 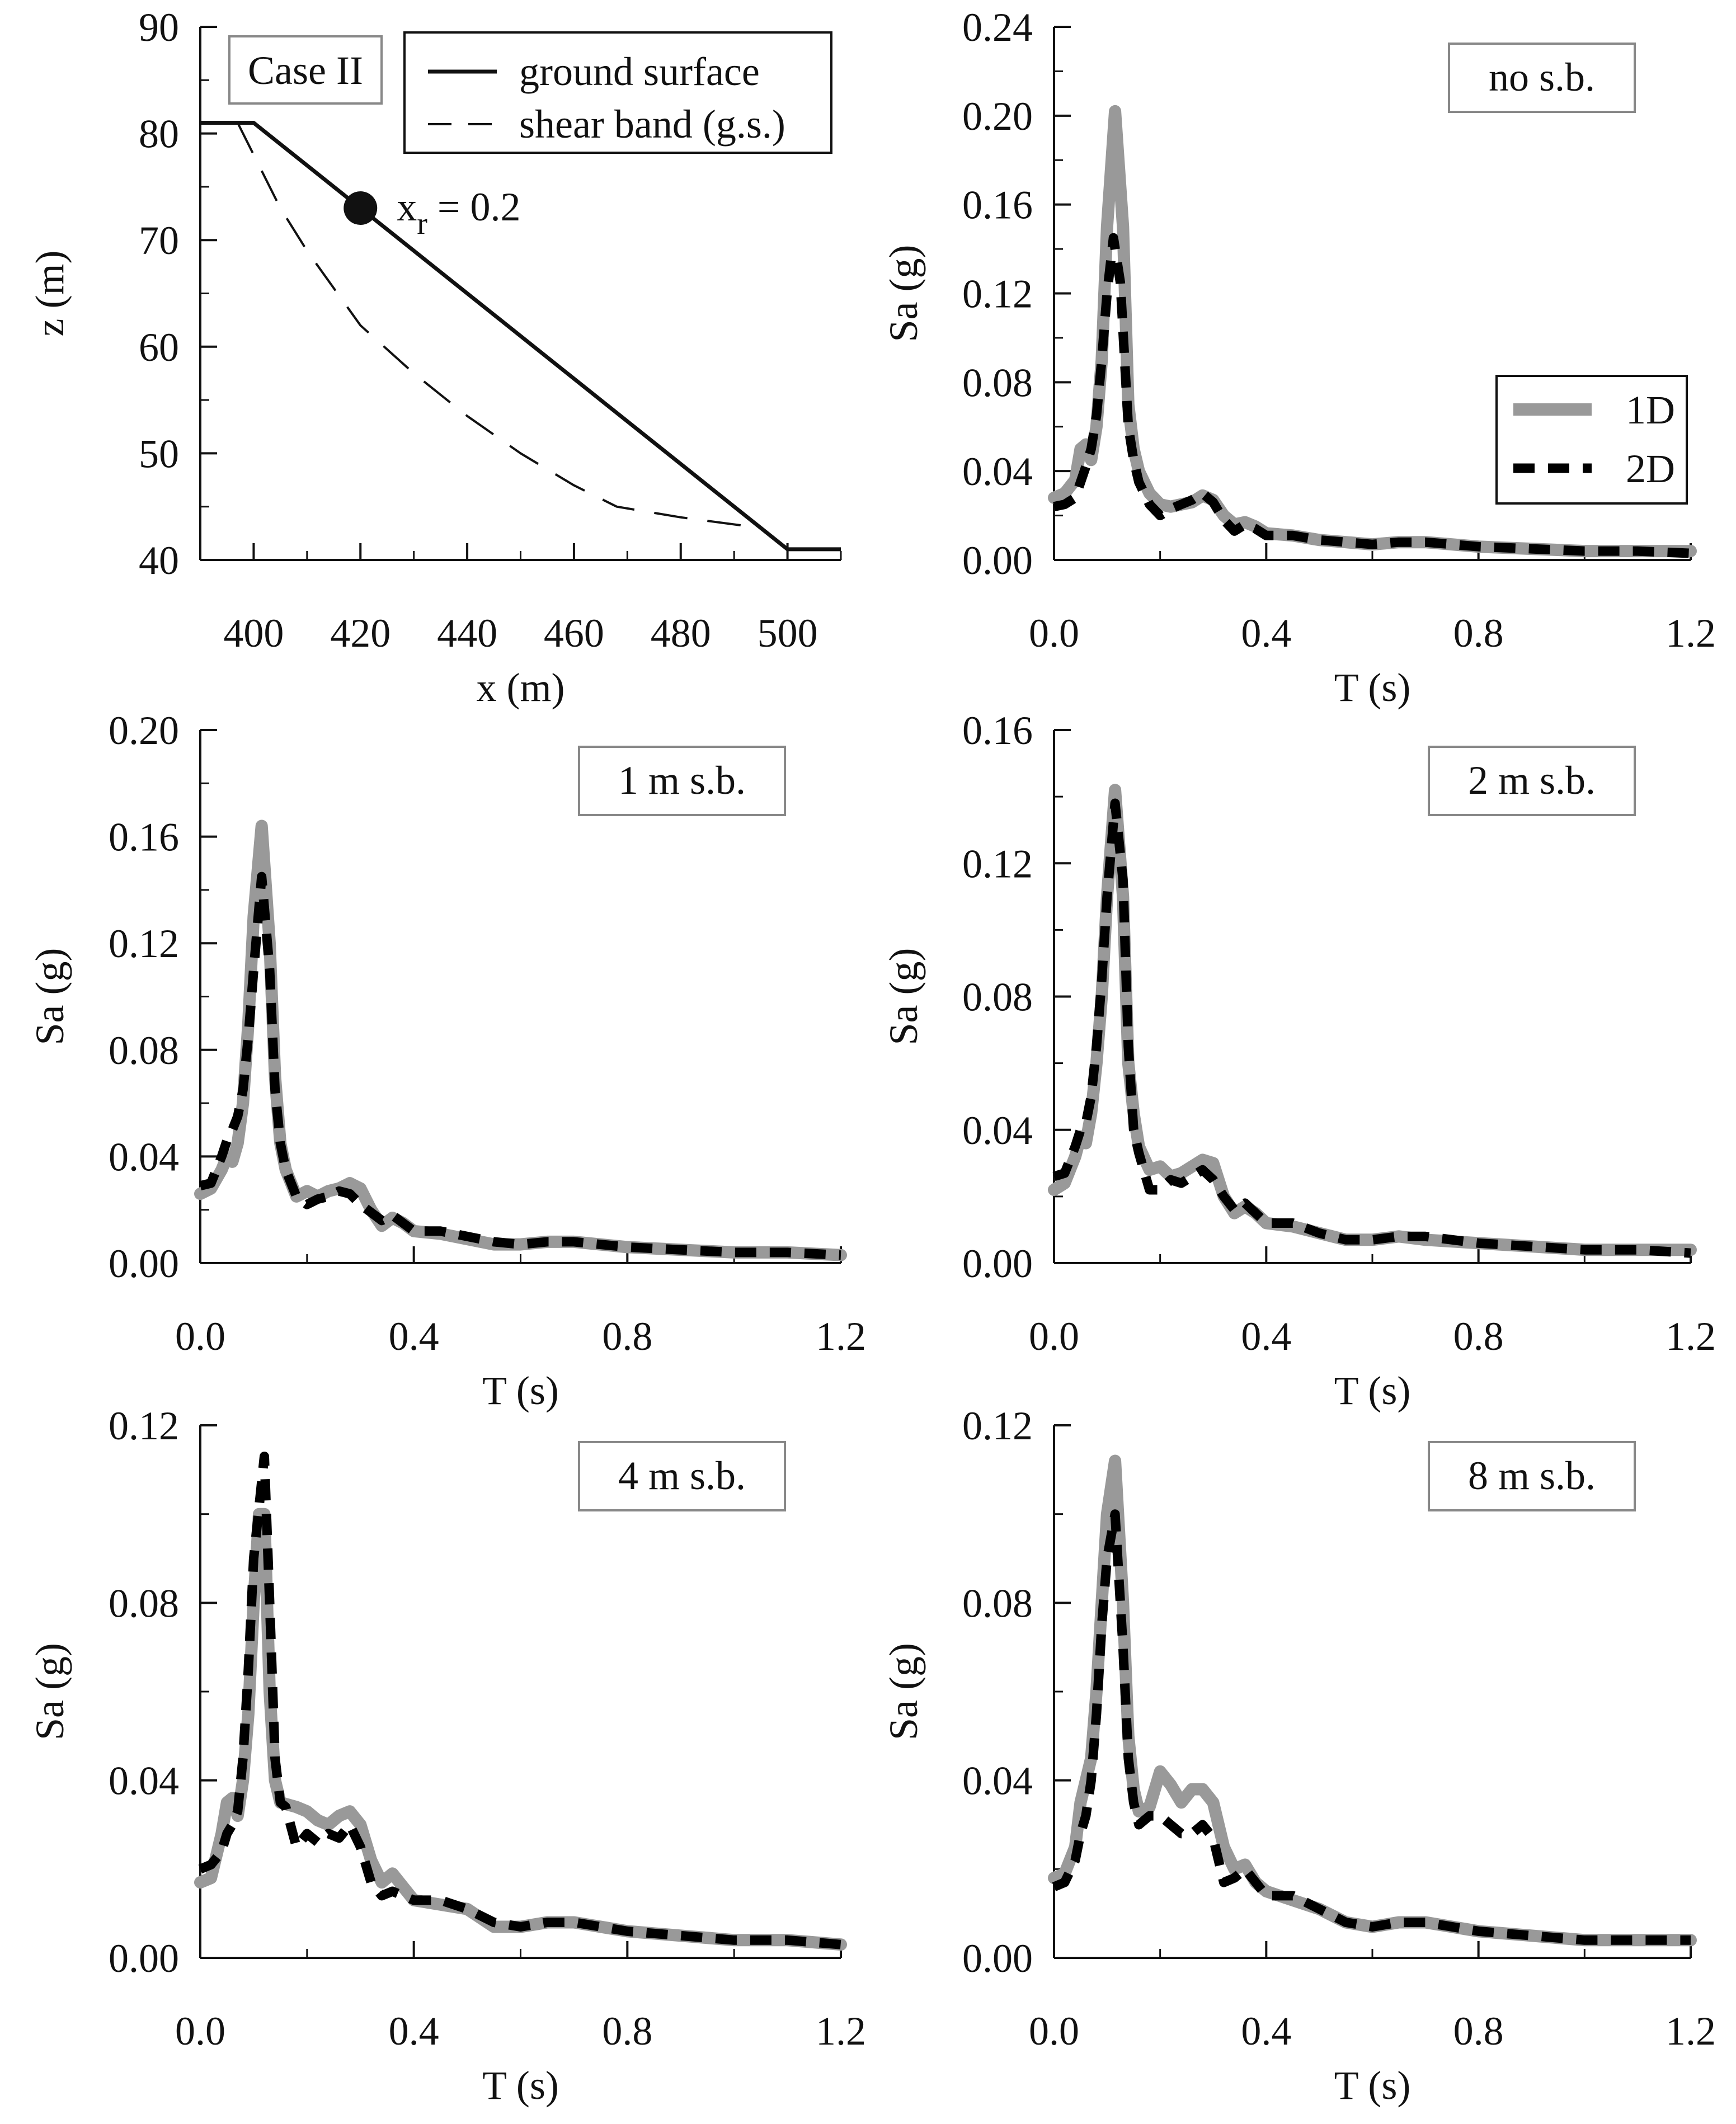 What do you see at coordinates (1650, 468) in the screenshot?
I see `legend-label-2d: 2D` at bounding box center [1650, 468].